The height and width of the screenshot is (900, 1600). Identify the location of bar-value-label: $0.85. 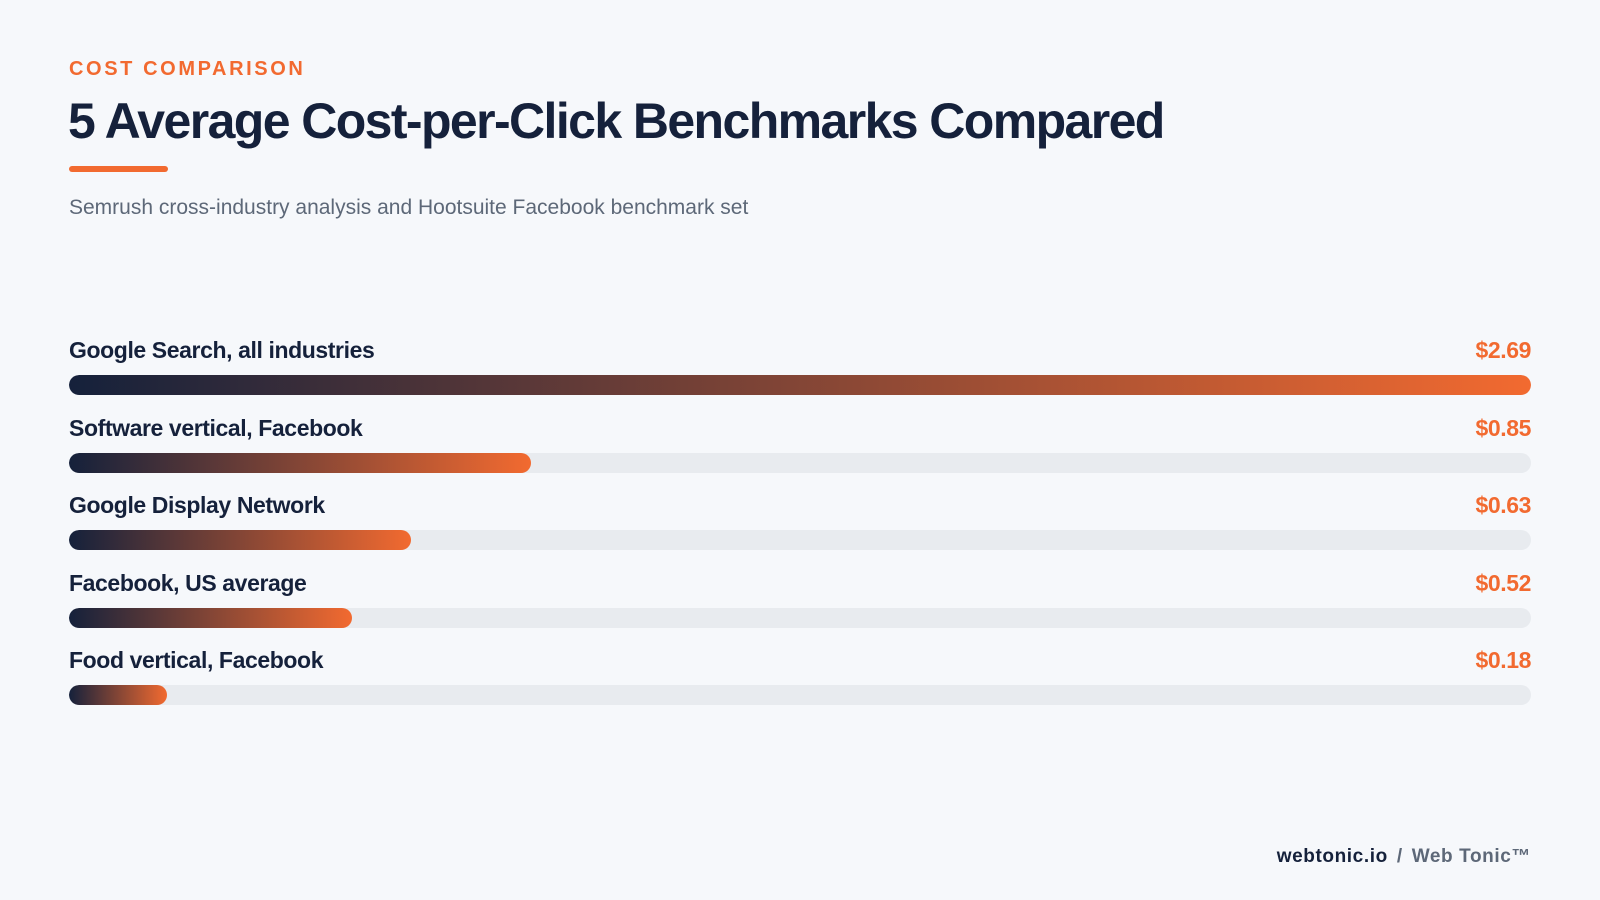
(1503, 427).